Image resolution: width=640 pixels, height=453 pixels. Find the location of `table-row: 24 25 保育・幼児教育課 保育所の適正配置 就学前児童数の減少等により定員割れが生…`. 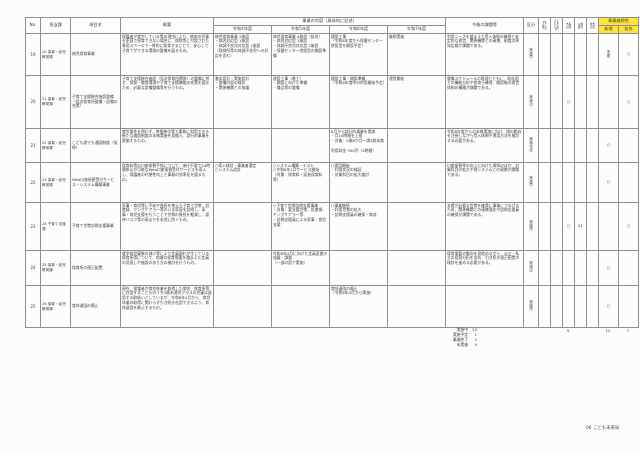

table-row: 24 25 保育・幼児教育課 保育所の適正配置 就学前児童数の減少等により定員割れが生… is located at coordinates (332, 268).